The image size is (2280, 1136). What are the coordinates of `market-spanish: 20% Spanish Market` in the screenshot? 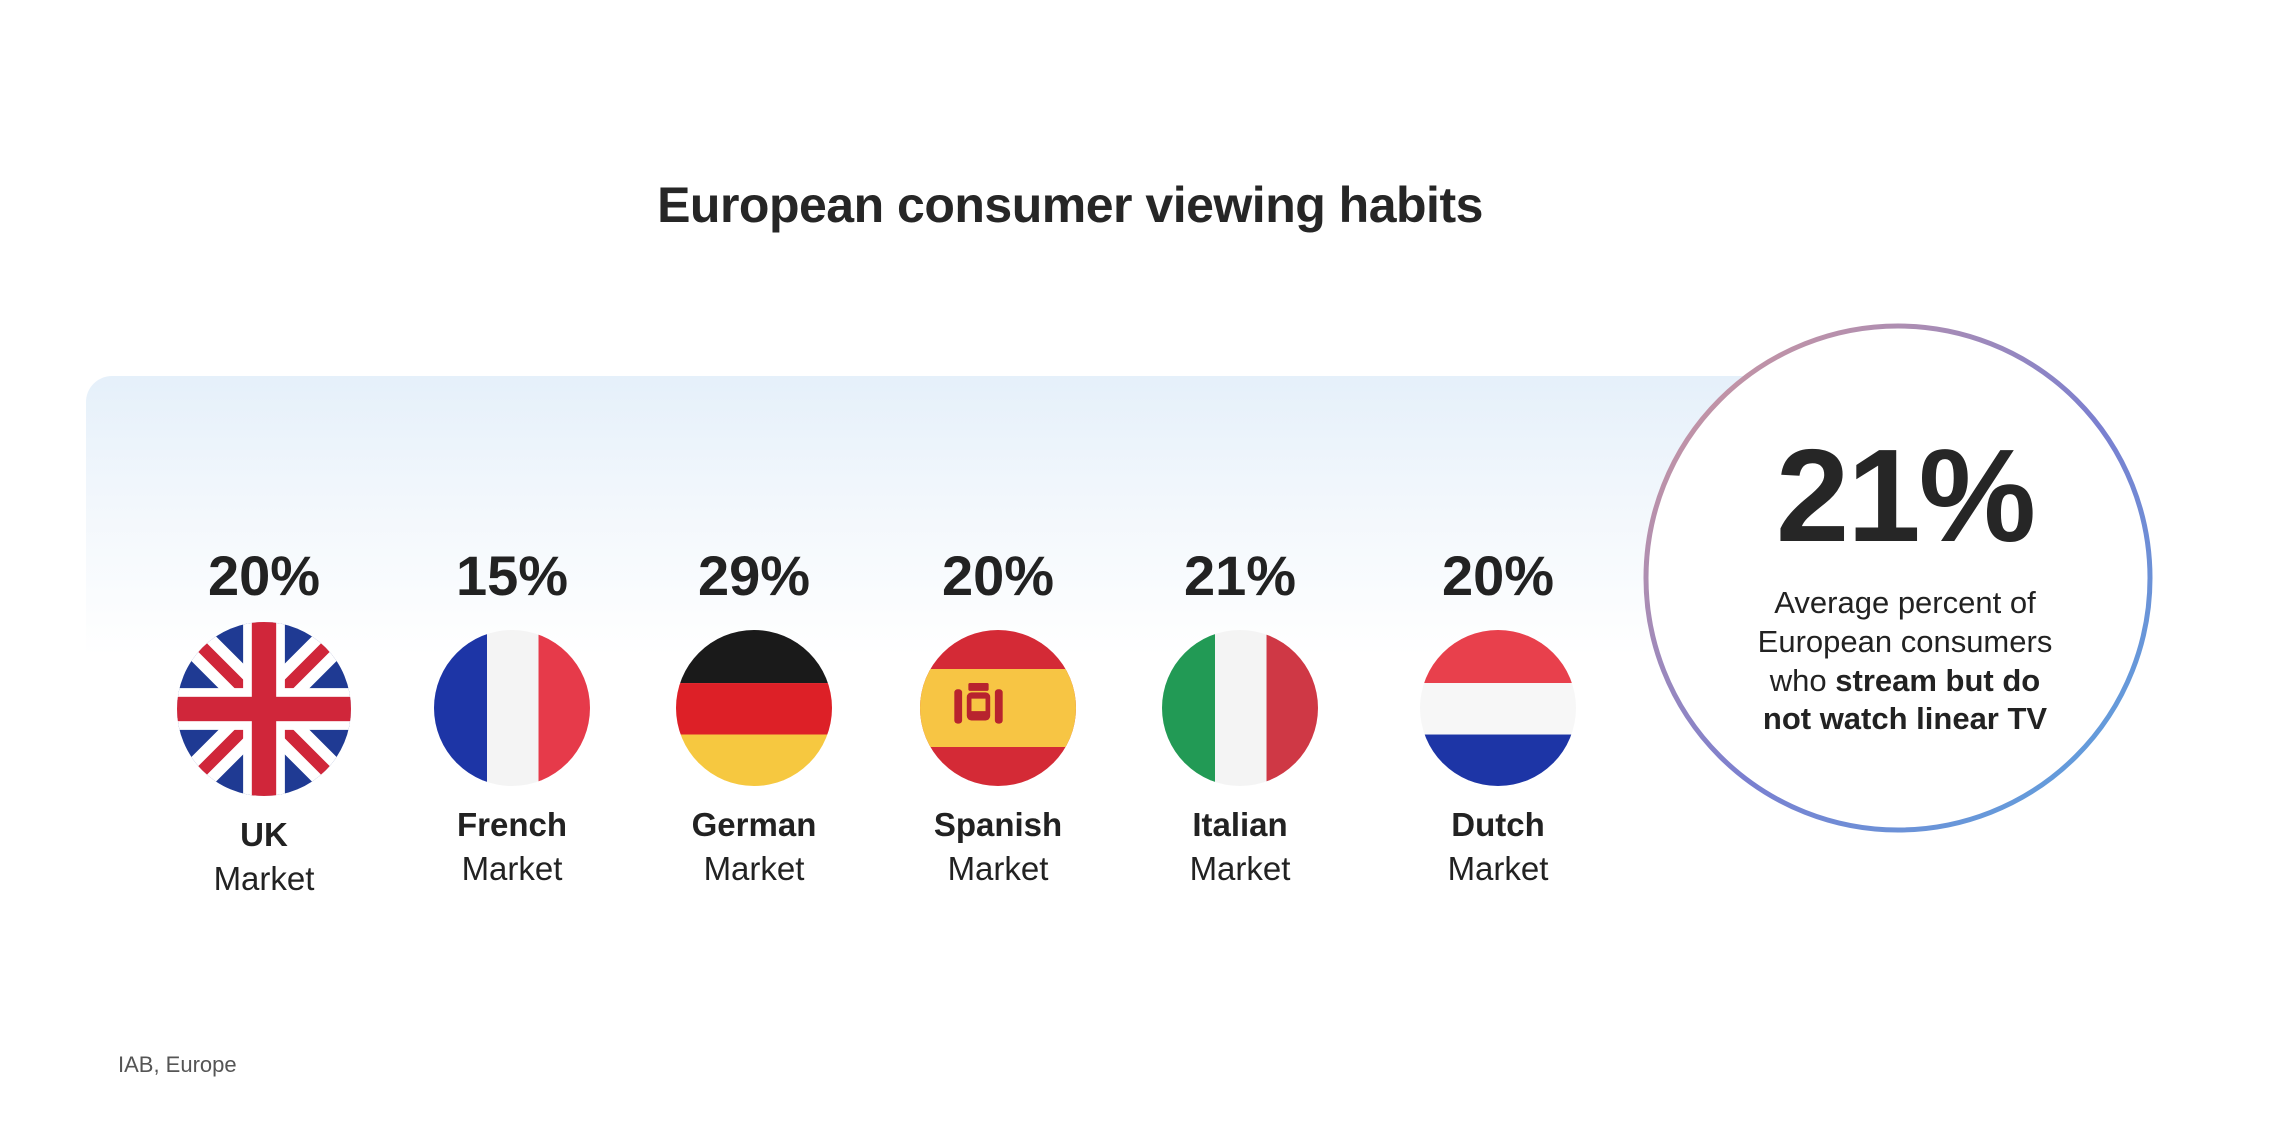 It's located at (998, 719).